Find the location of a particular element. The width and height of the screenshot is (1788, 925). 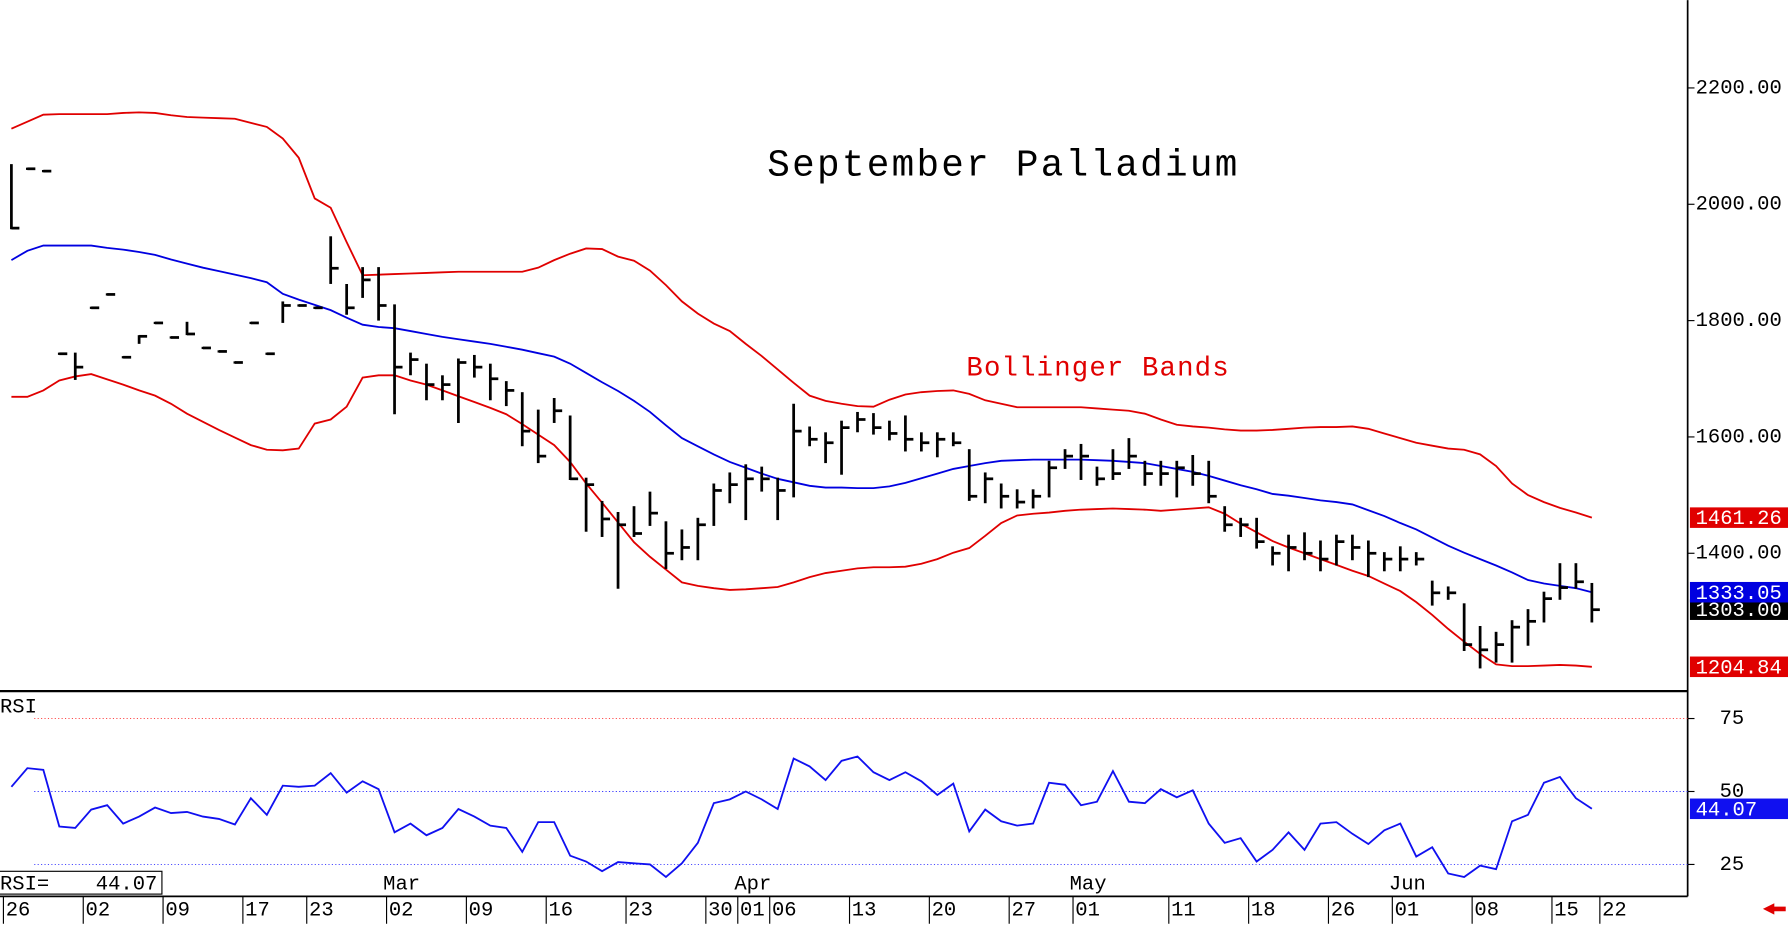

rsi-readout-value: 44.07 is located at coordinates (127, 884).